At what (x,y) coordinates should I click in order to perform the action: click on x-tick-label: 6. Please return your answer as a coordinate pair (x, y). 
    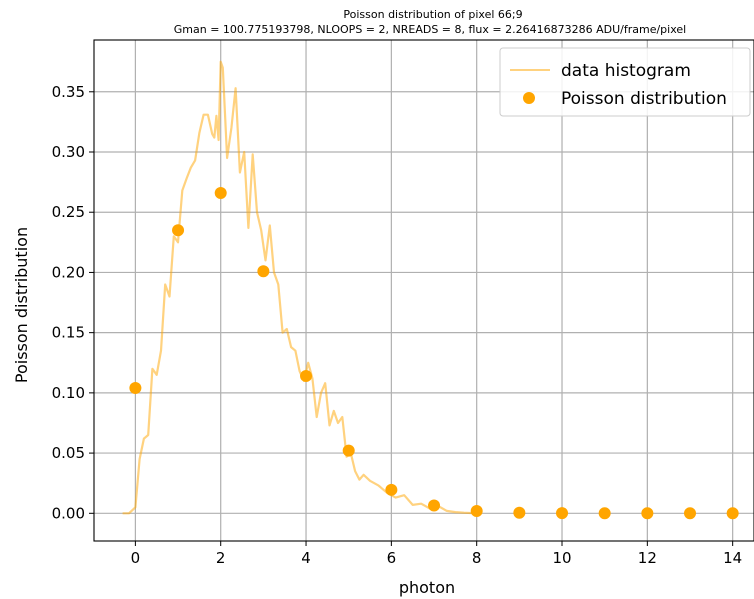
    Looking at the image, I should click on (392, 558).